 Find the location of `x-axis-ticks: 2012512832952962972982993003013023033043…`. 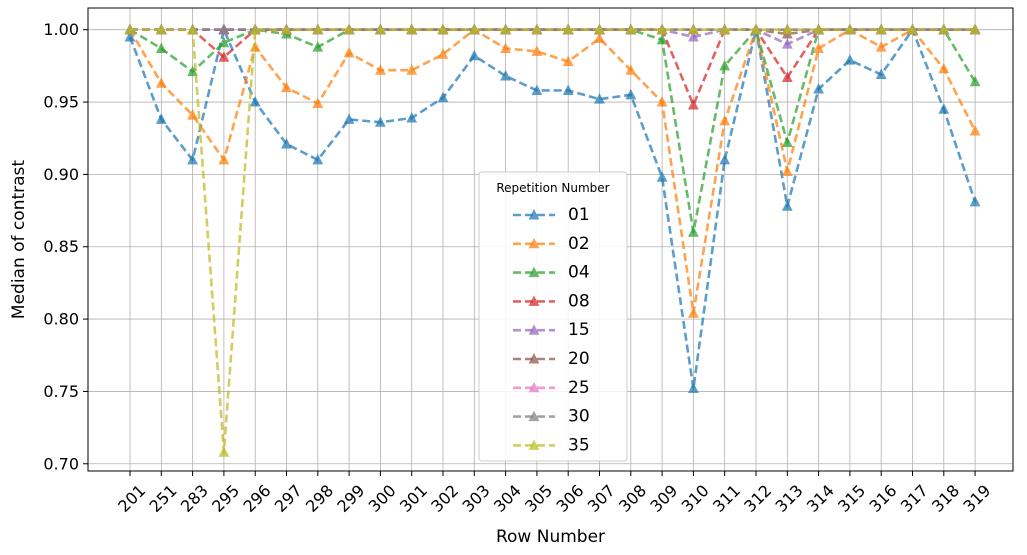

x-axis-ticks: 2012512832952962972982993003013023033043… is located at coordinates (554, 493).